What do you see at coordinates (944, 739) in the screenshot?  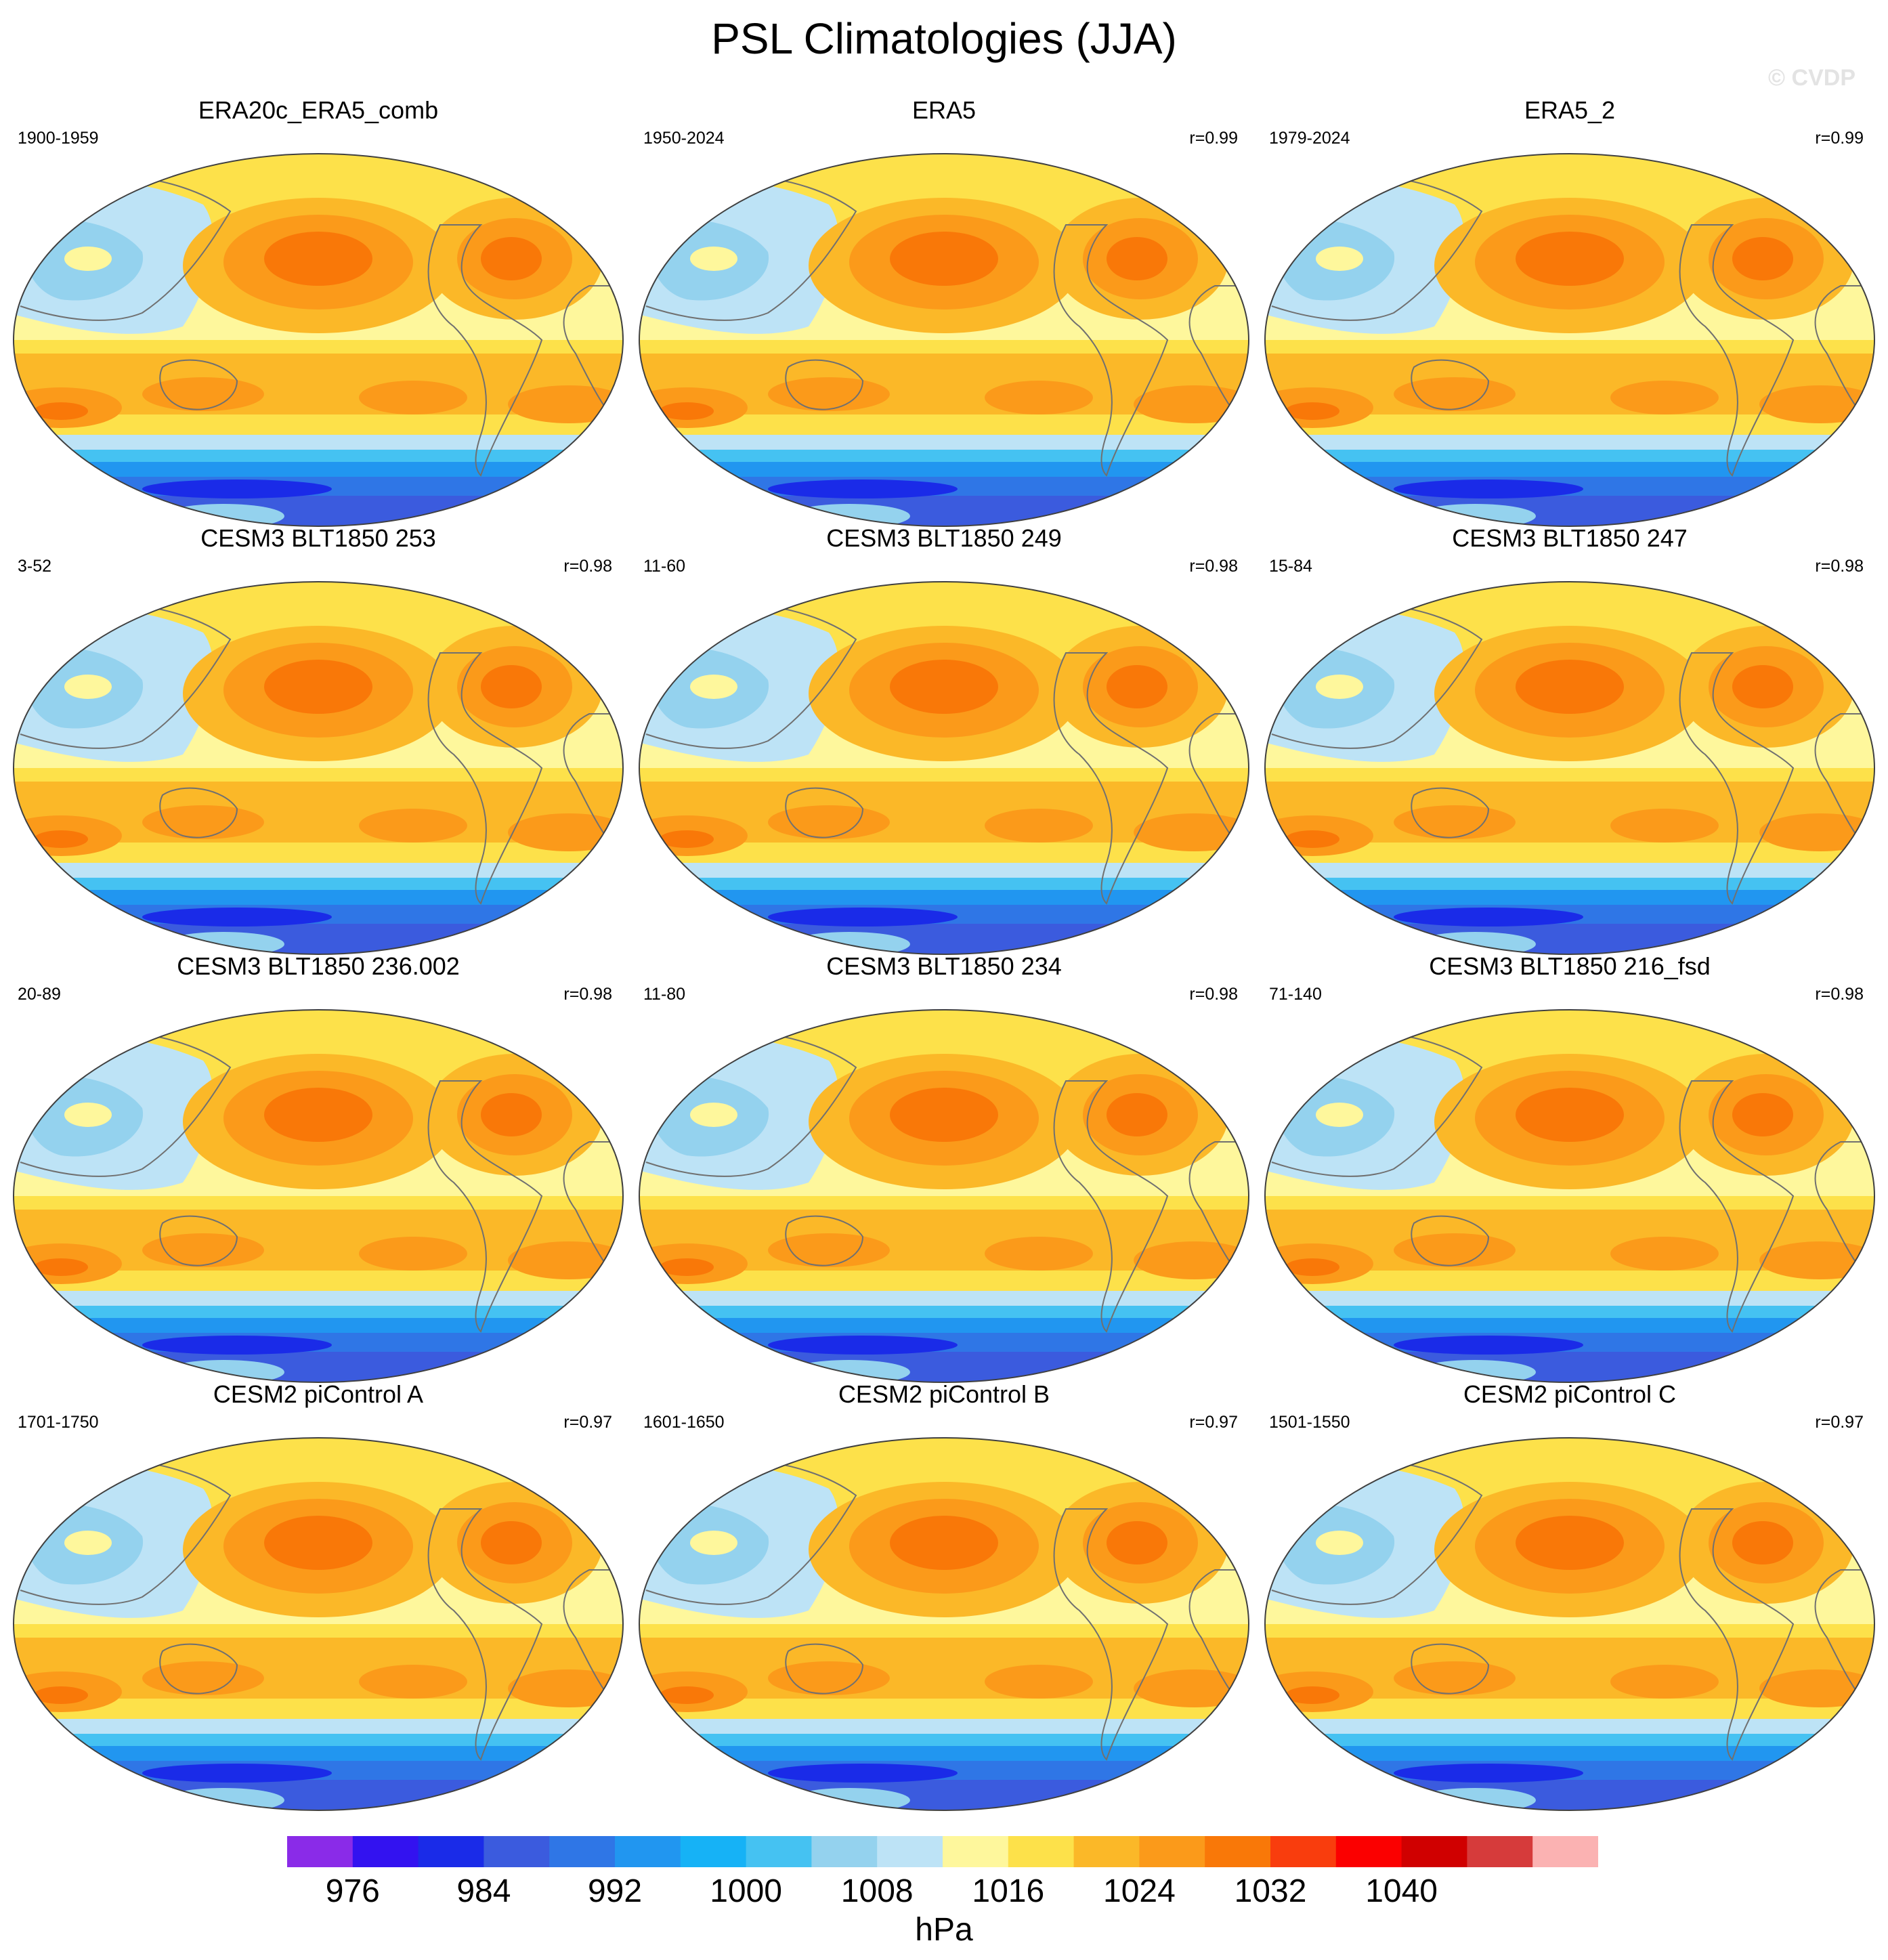 I see `map-panel: CESM3 BLT1850 249 11-60 r=0.98` at bounding box center [944, 739].